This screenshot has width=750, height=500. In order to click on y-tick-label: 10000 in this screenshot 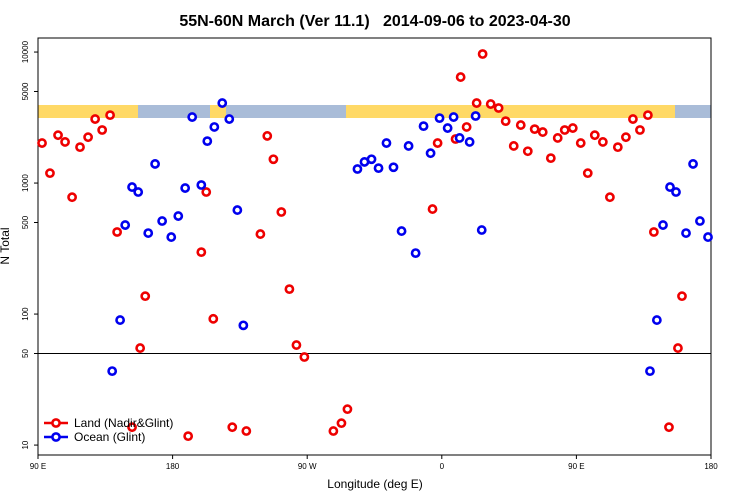, I will do `click(25, 51)`.